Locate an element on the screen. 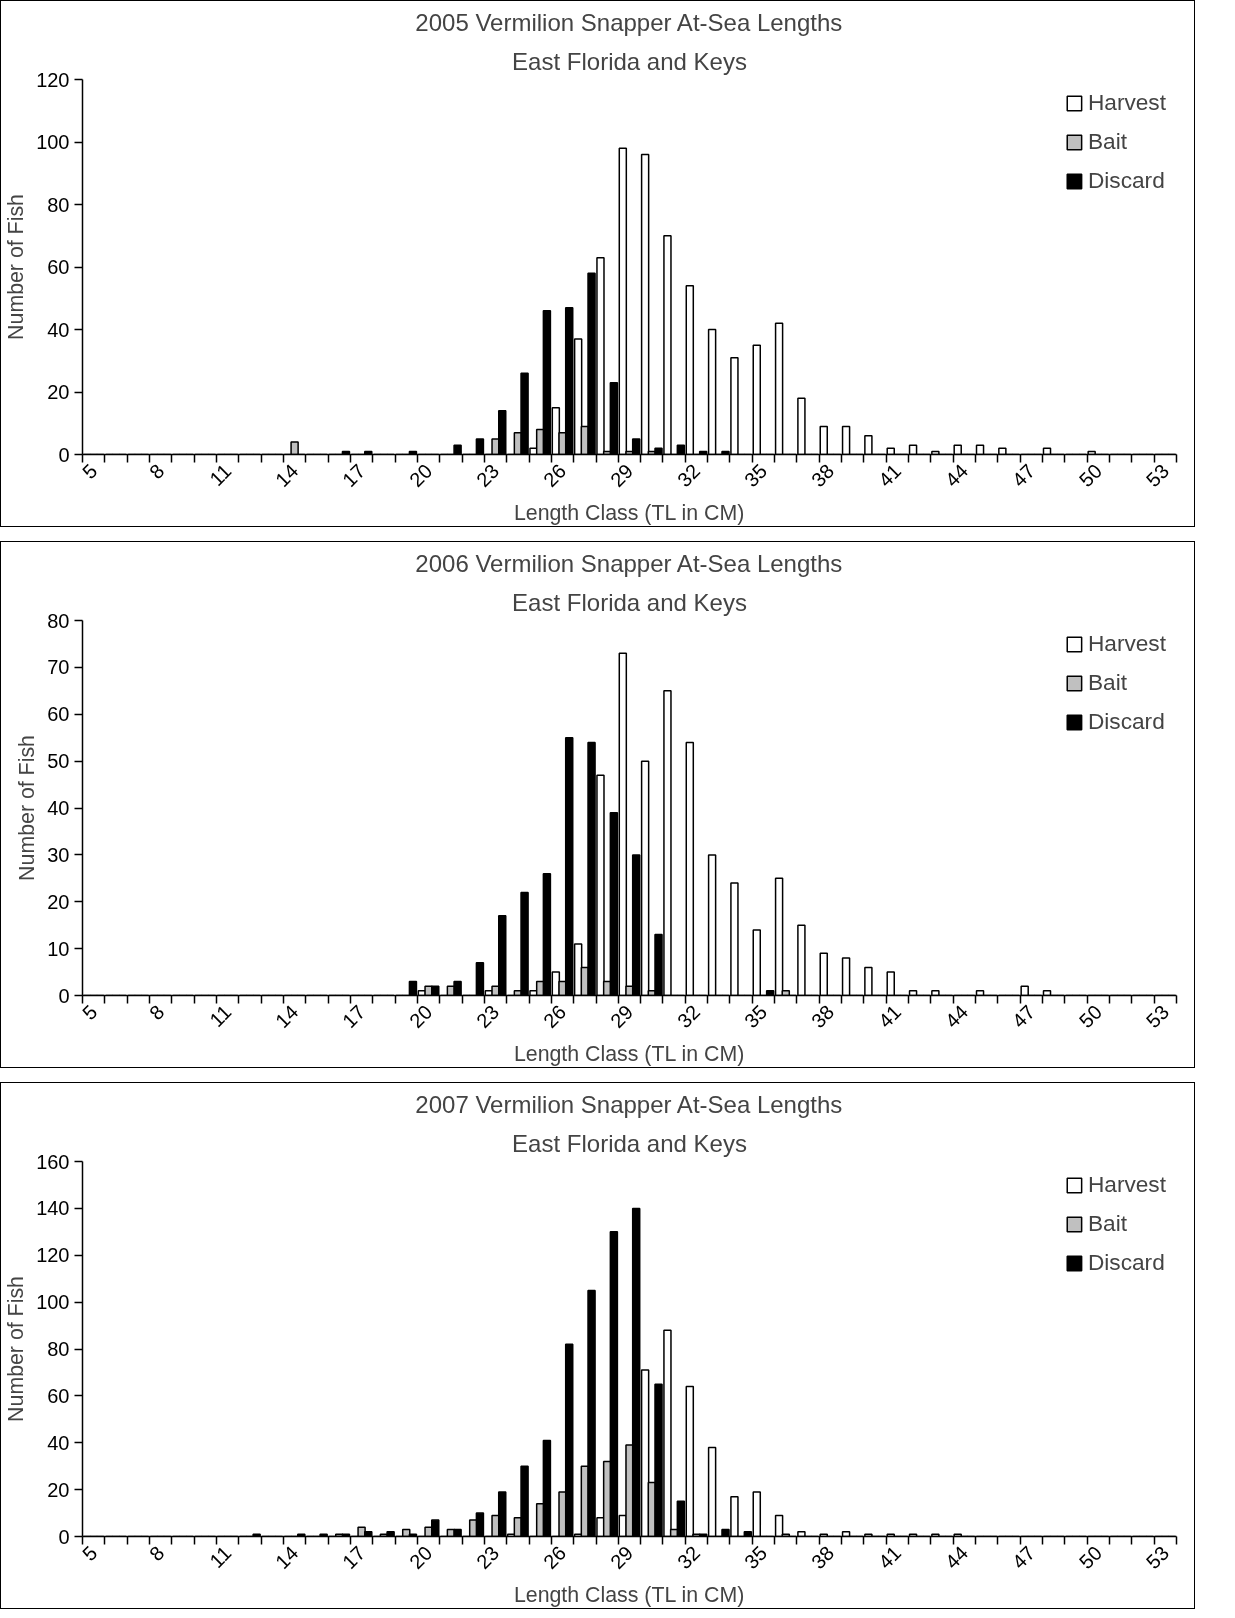  y-tick-label: 50 is located at coordinates (58, 761).